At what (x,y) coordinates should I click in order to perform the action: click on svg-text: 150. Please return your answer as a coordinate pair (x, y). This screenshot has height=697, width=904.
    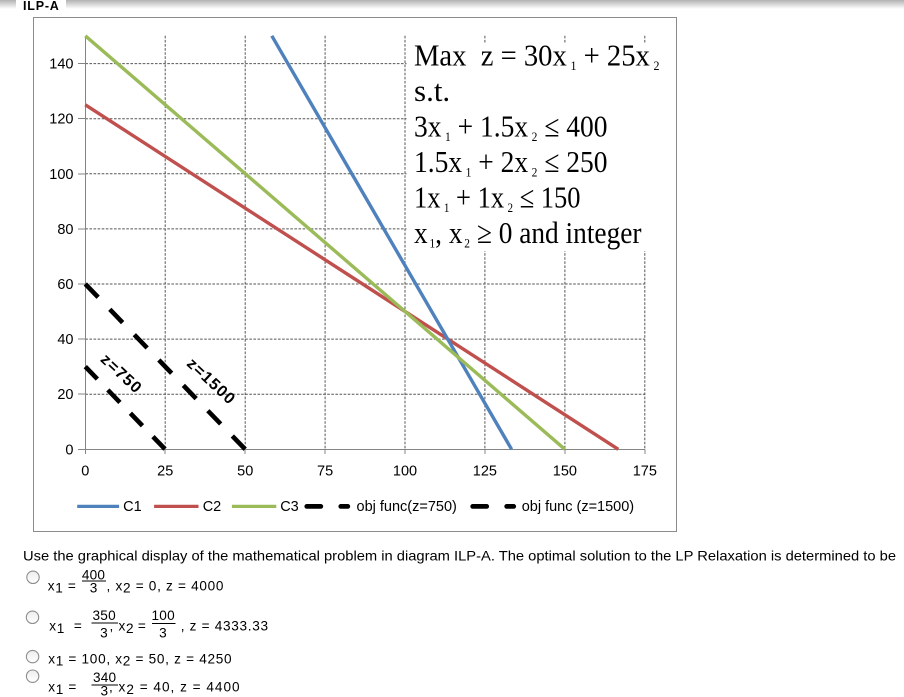
    Looking at the image, I should click on (565, 472).